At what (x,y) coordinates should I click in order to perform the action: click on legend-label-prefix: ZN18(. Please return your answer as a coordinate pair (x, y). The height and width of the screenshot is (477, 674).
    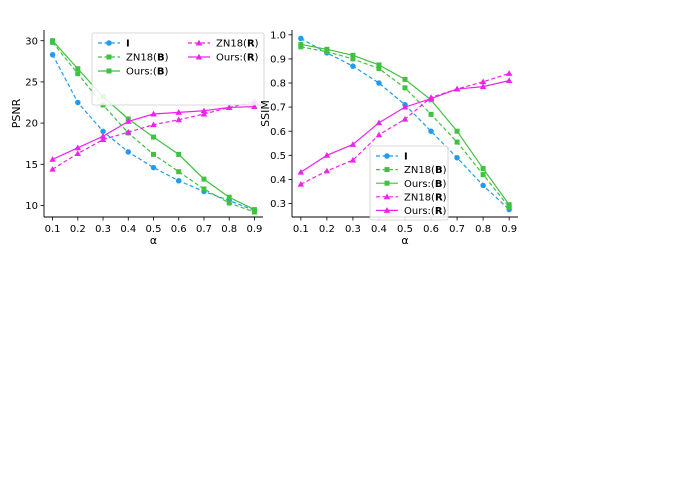
    Looking at the image, I should click on (419, 170).